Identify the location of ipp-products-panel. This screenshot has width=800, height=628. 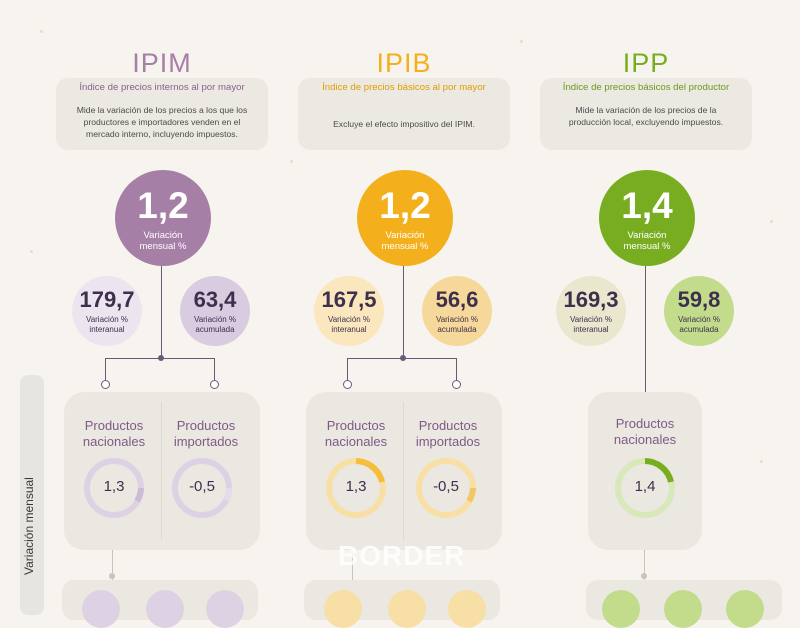
(645, 471).